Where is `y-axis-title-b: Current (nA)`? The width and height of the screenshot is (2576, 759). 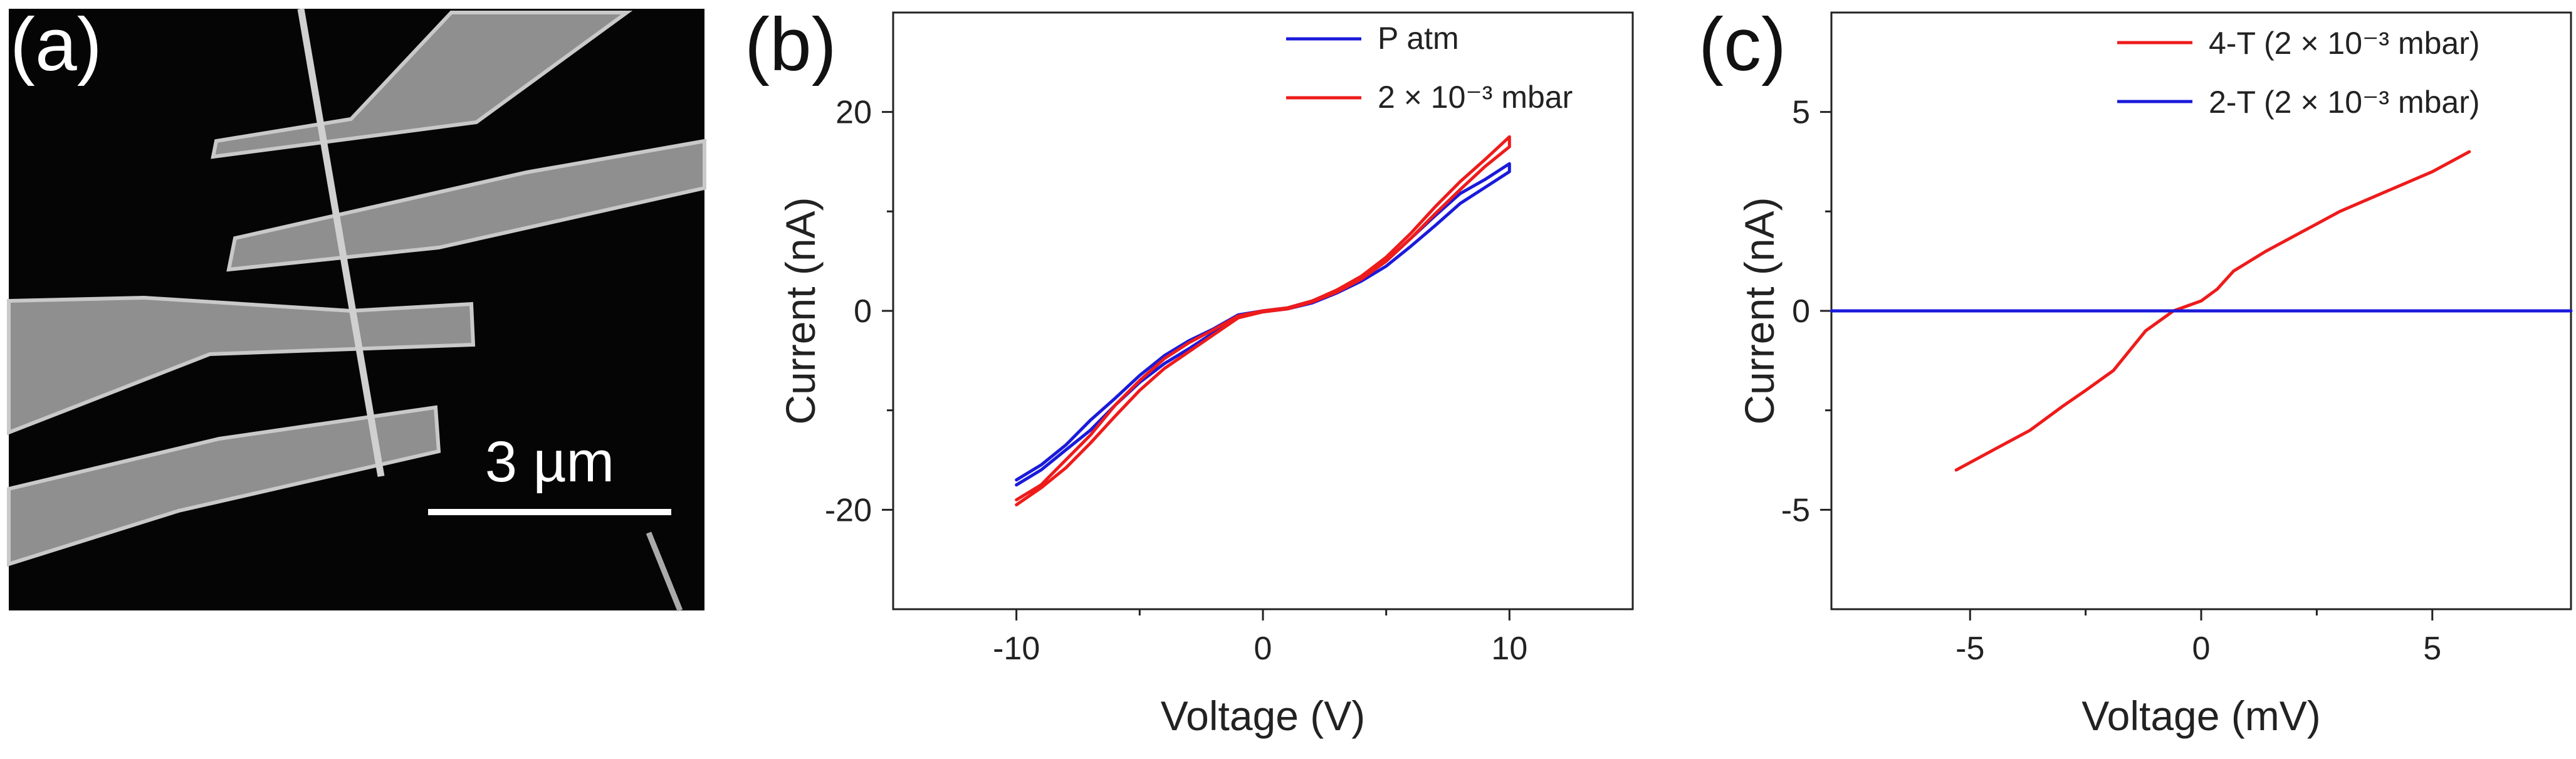
y-axis-title-b: Current (nA) is located at coordinates (800, 310).